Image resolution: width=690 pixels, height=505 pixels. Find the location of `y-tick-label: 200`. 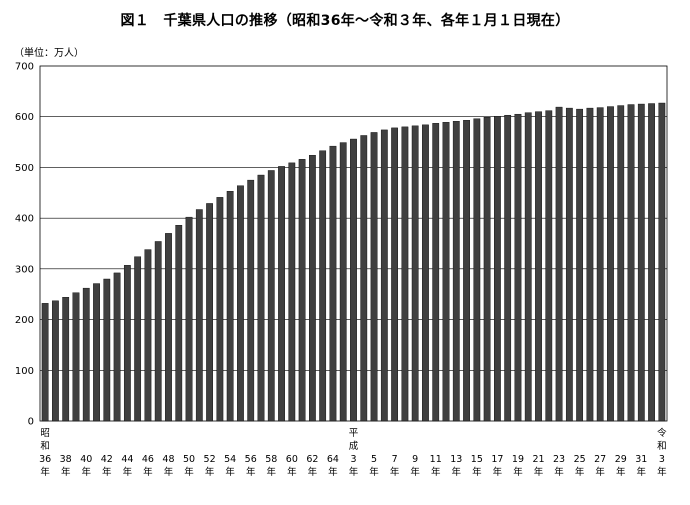

y-tick-label: 200 is located at coordinates (24, 320).